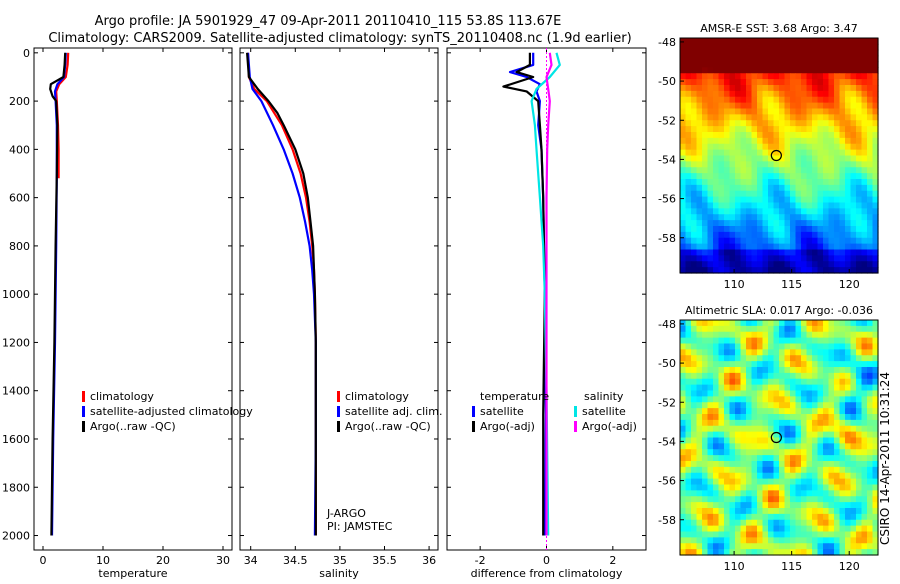  I want to click on salinity-annotation: PI: JAMSTEC, so click(360, 526).